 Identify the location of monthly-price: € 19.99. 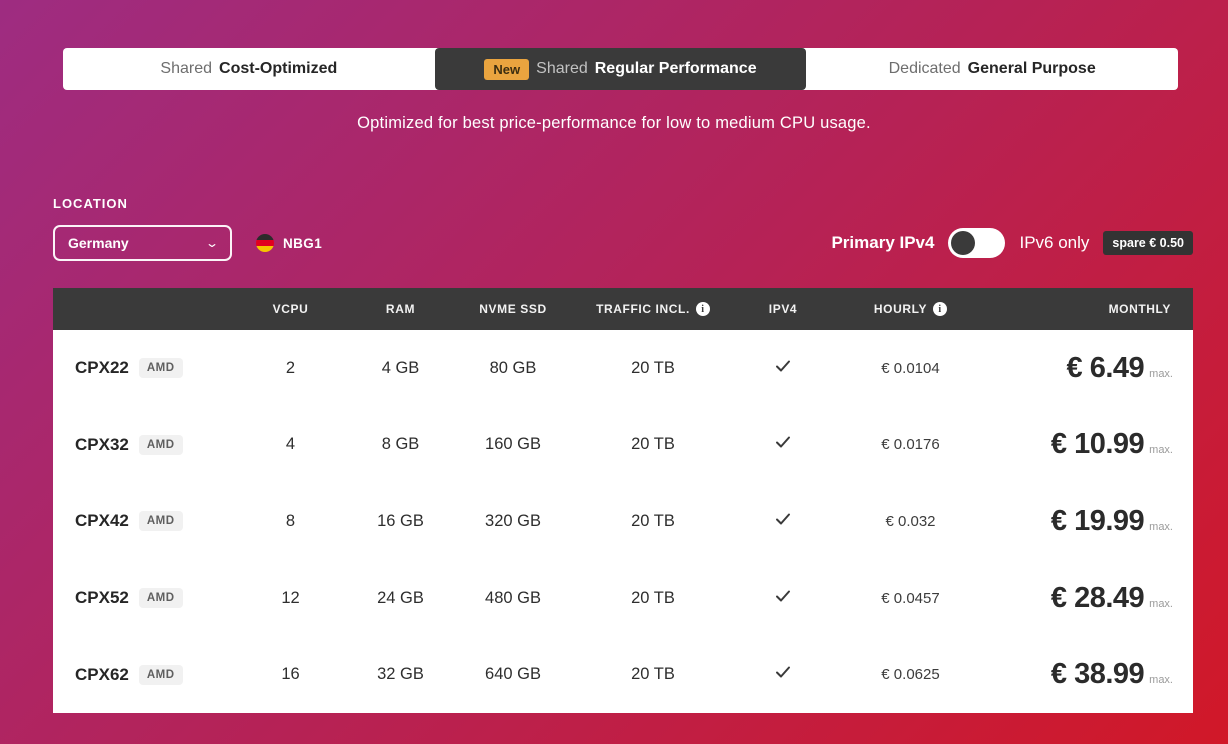
(1097, 520).